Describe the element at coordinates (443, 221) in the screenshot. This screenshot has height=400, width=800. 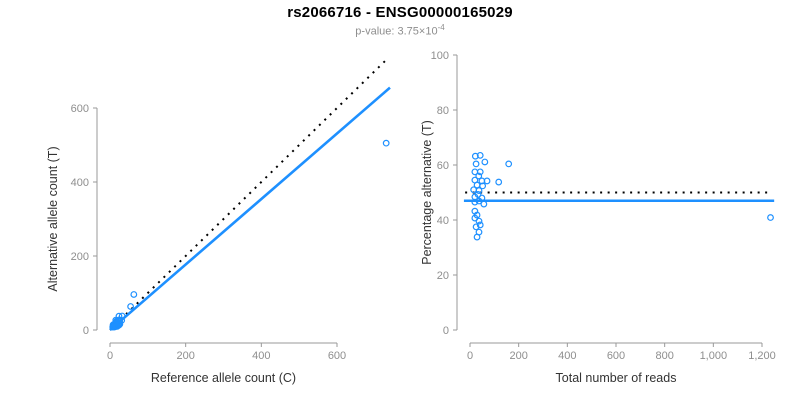
I see `y-tick-label: 40` at that location.